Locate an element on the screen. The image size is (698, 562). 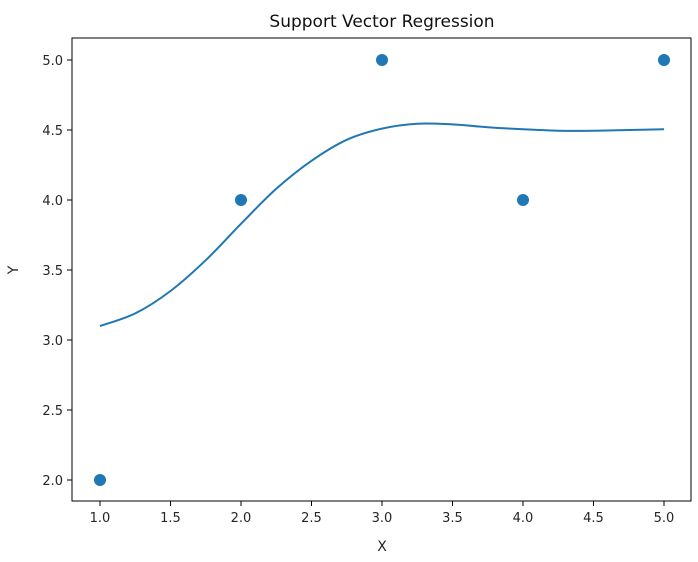
y-tick-label: 2.0 is located at coordinates (52, 481).